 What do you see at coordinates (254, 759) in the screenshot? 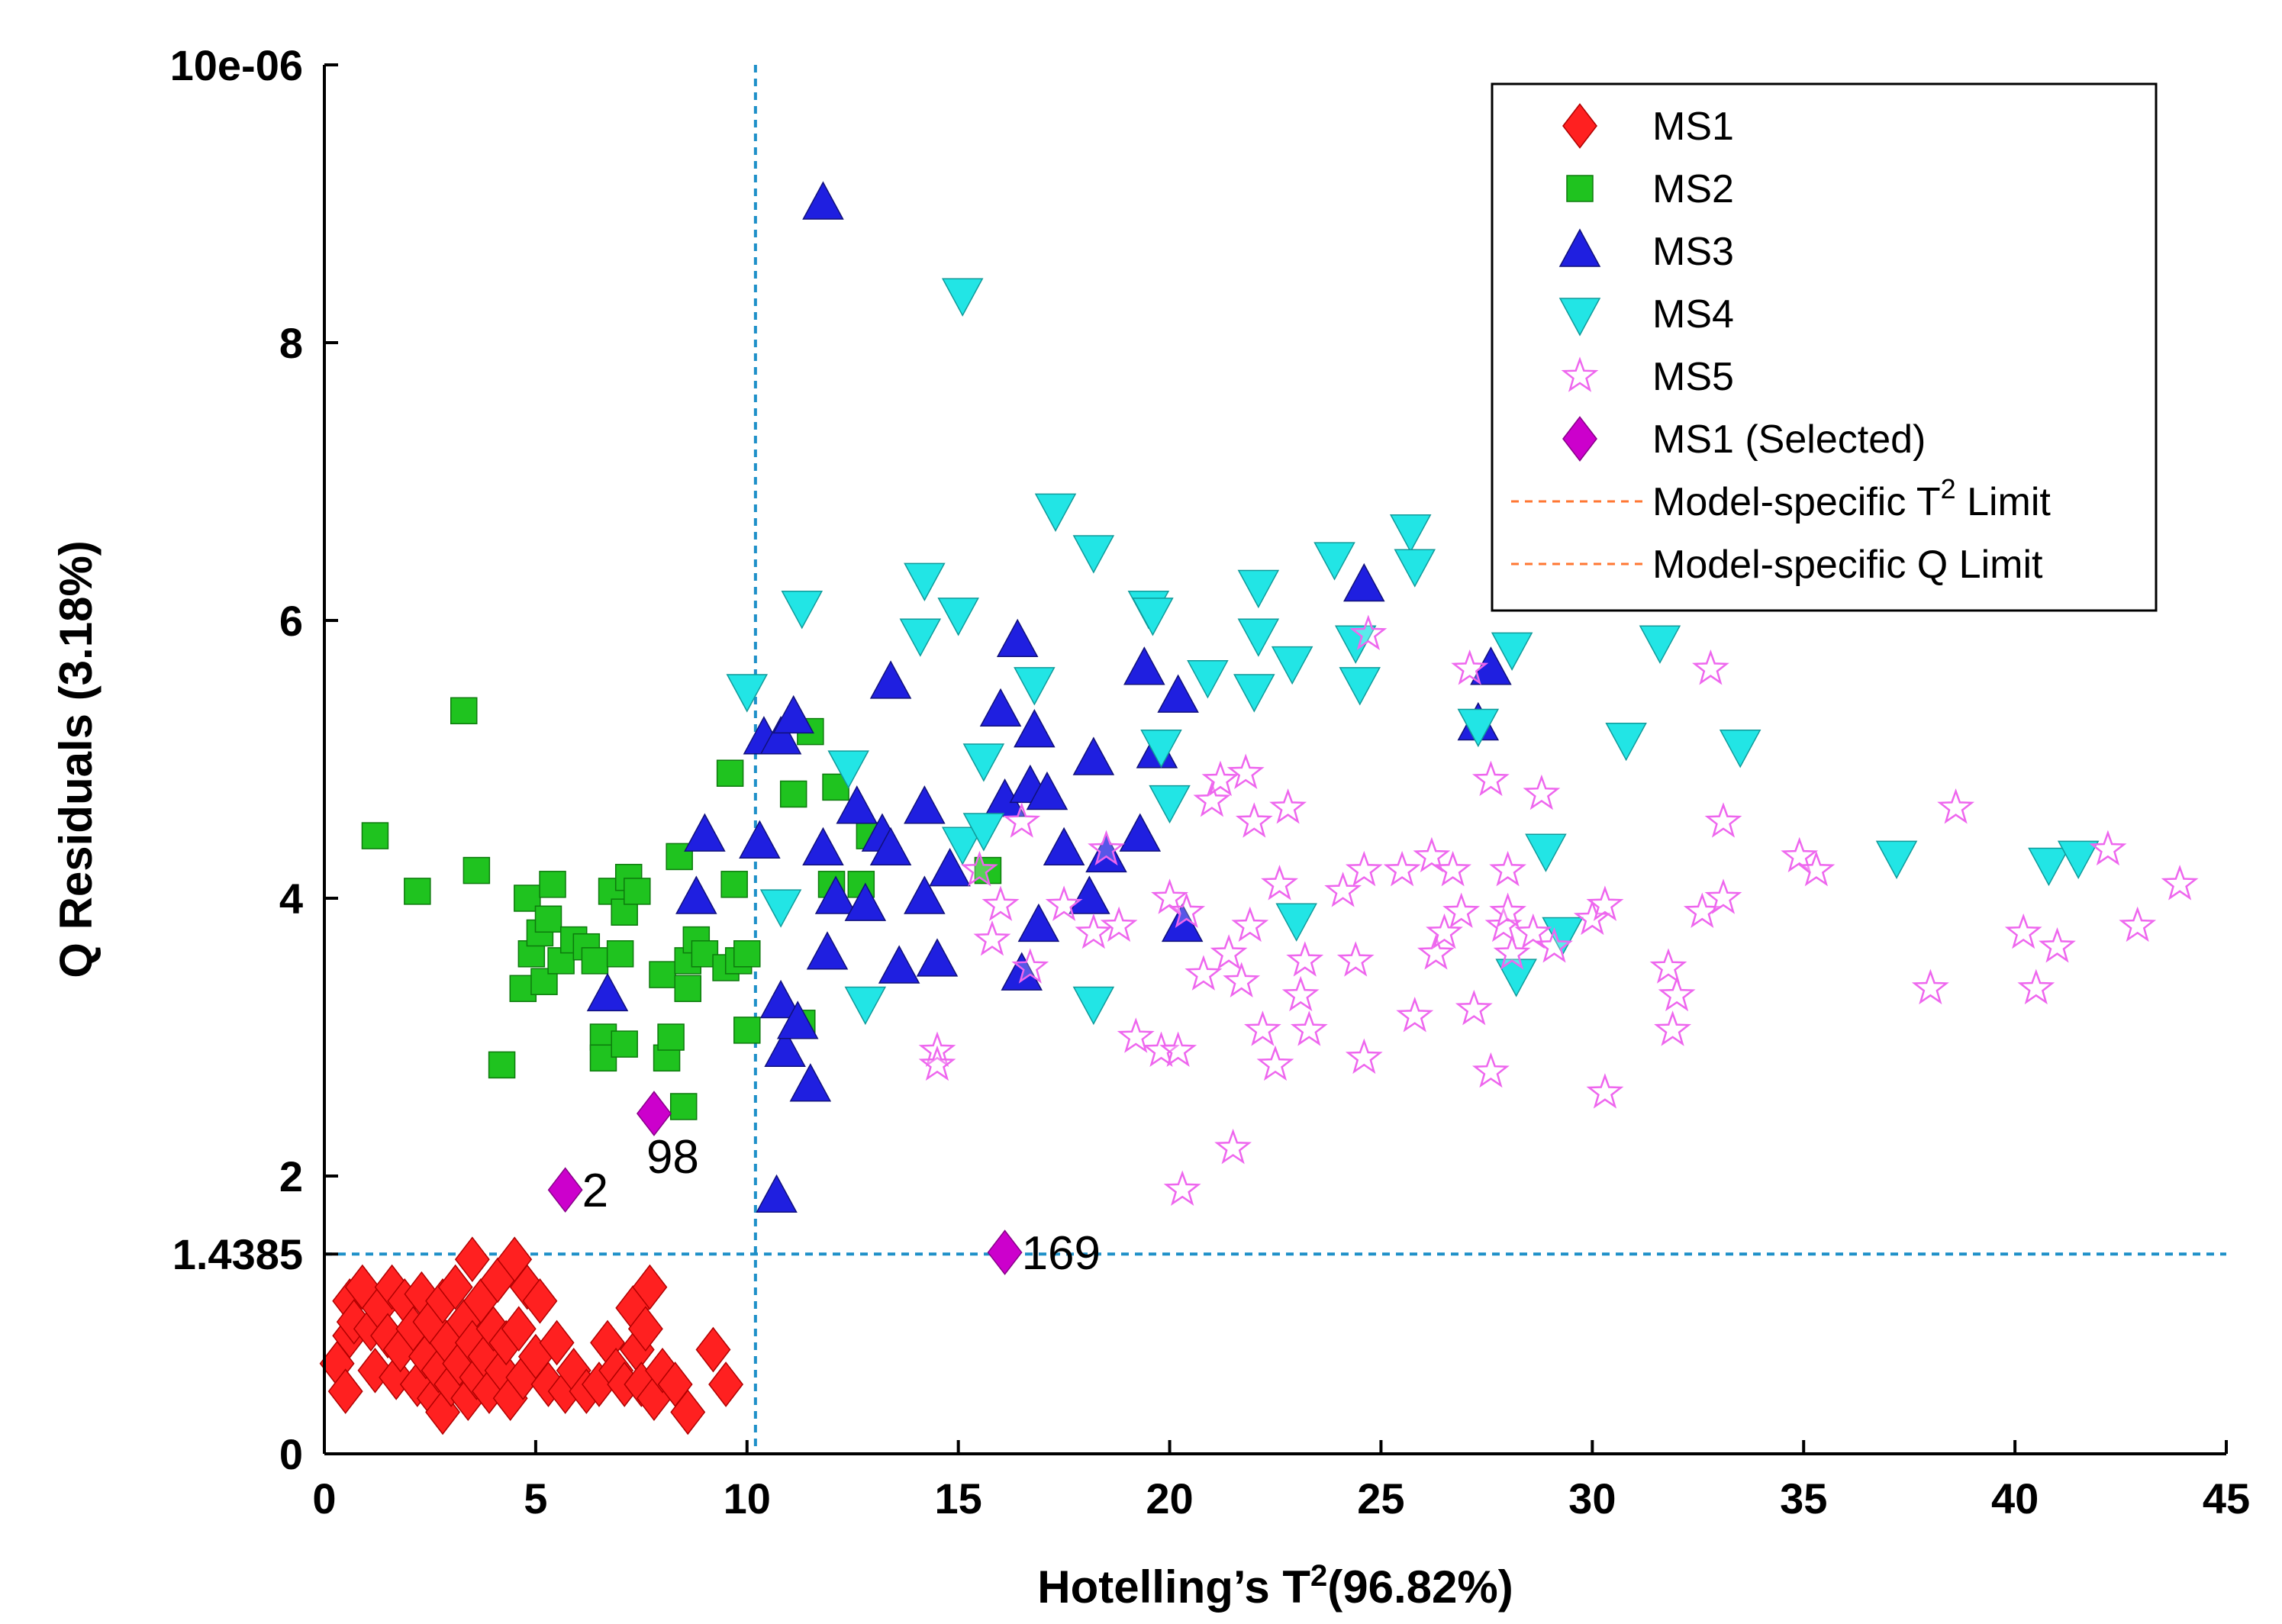
I see `y-axis-ticks: 0 2 4 6 8 10e-06 1.4385` at bounding box center [254, 759].